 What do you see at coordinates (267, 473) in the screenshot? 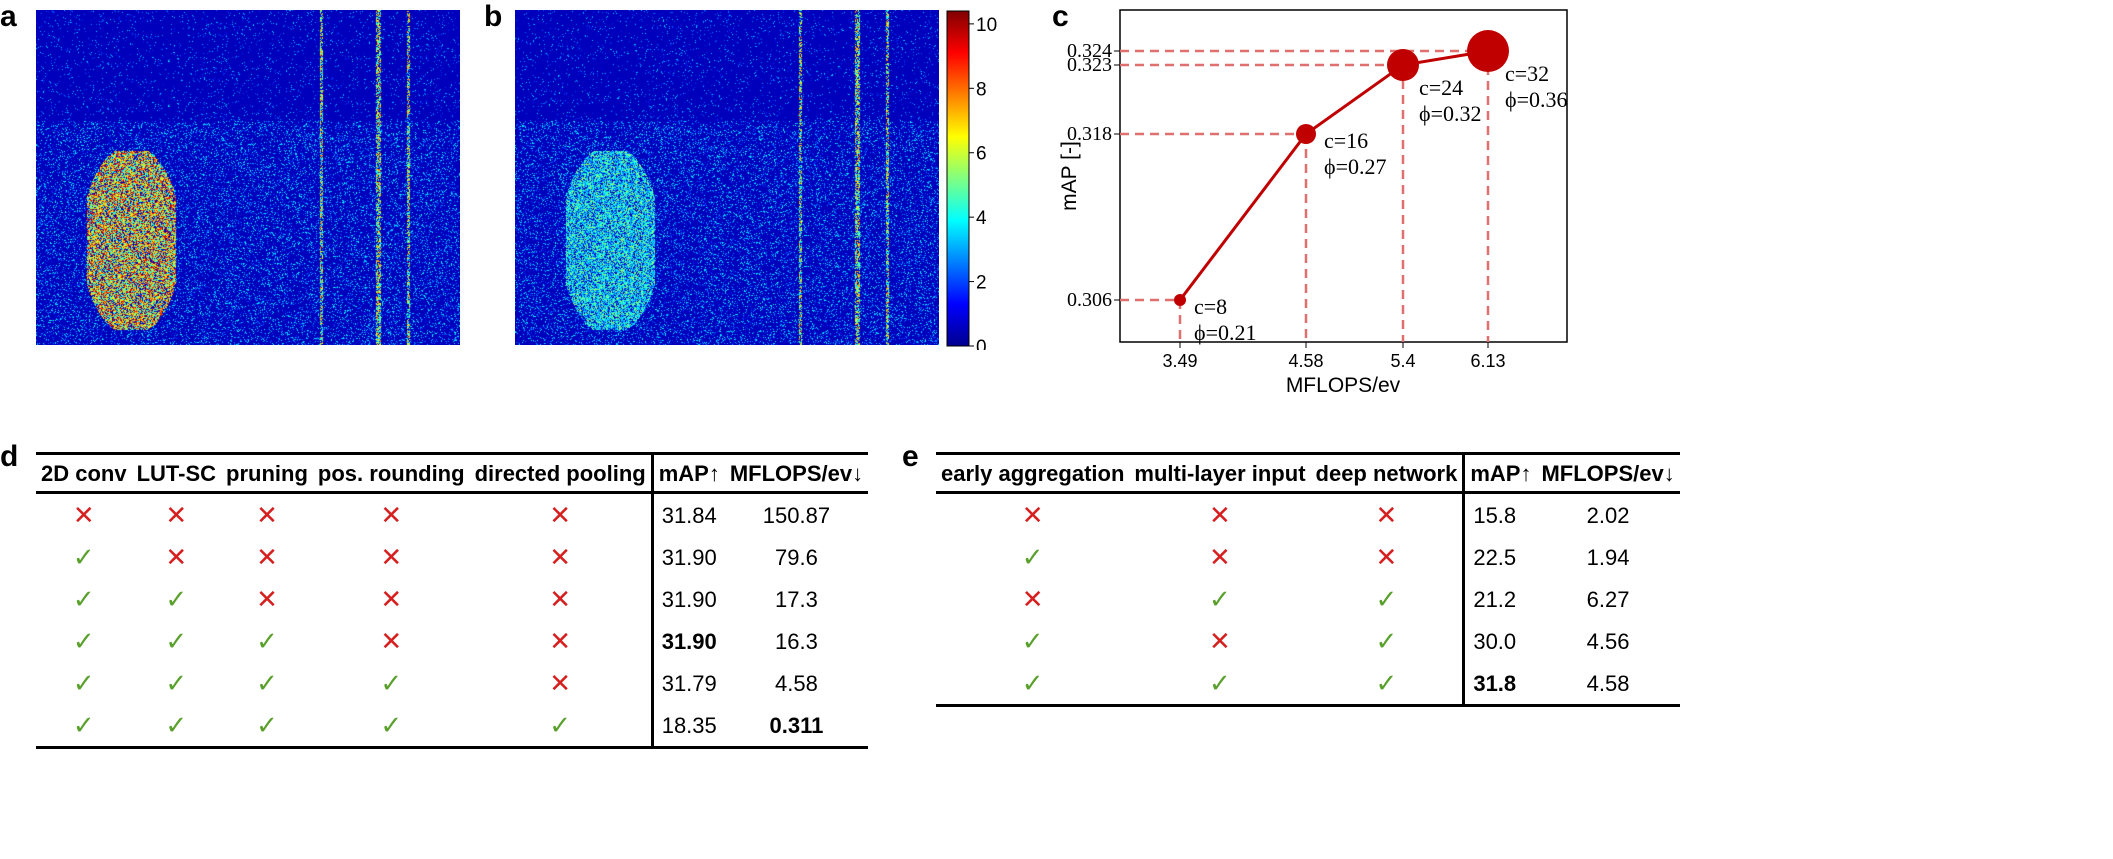
I see `column-header: pruning` at bounding box center [267, 473].